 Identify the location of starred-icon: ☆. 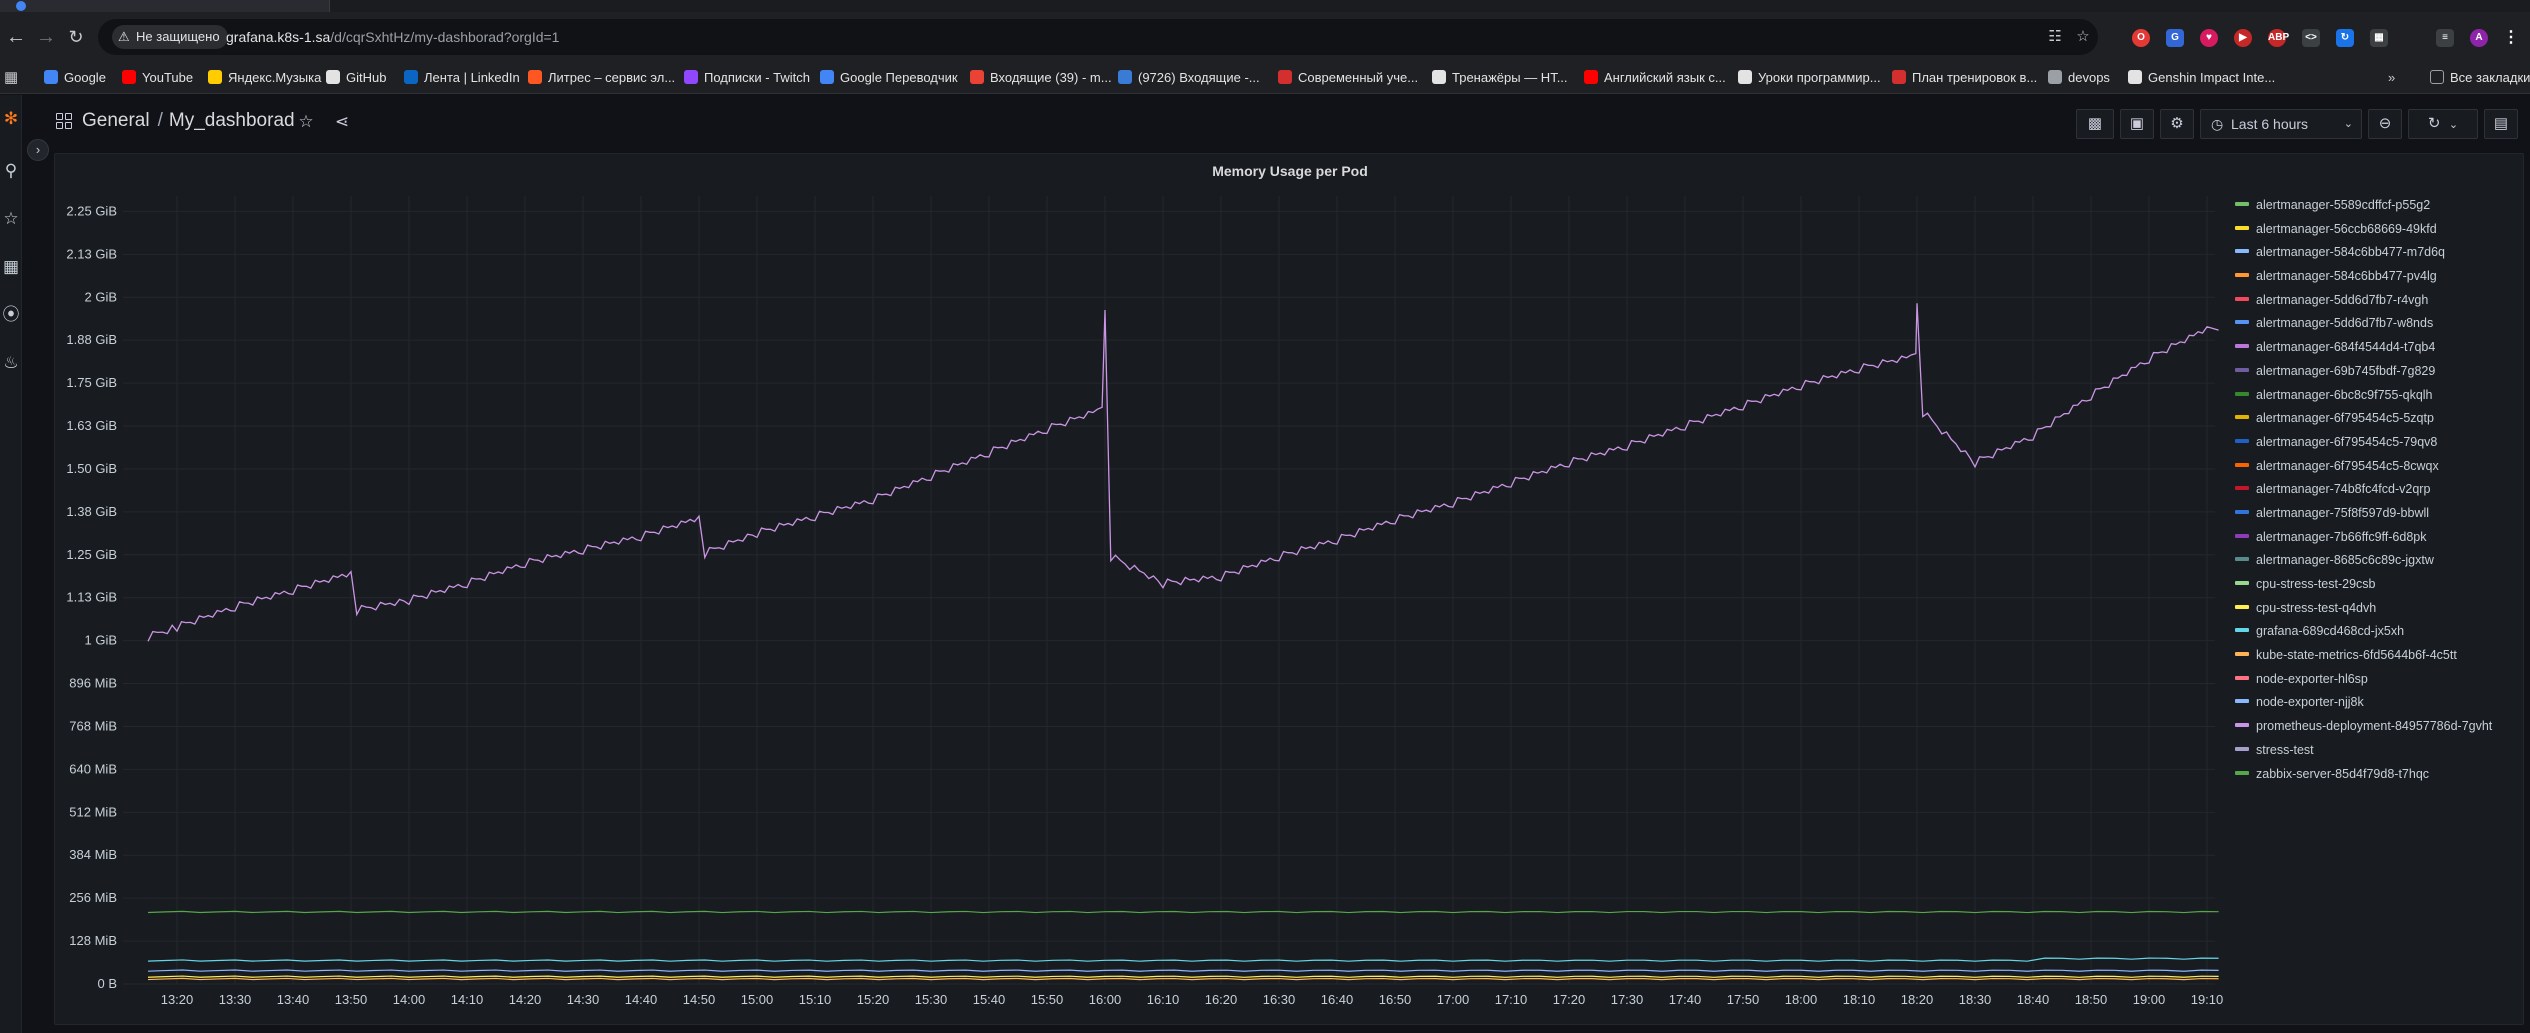
(11, 218).